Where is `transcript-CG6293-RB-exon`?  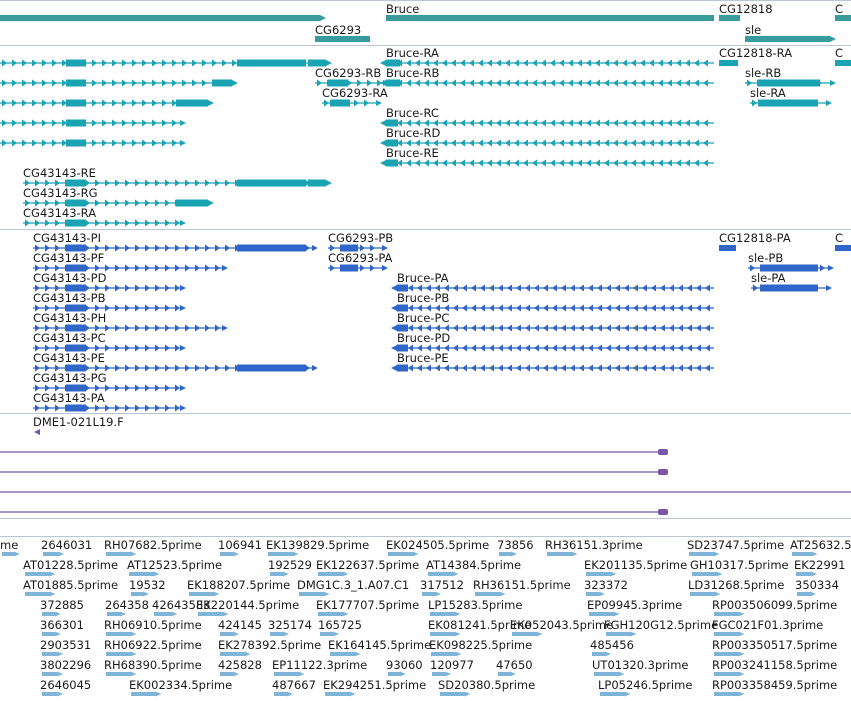 transcript-CG6293-RB-exon is located at coordinates (319, 83).